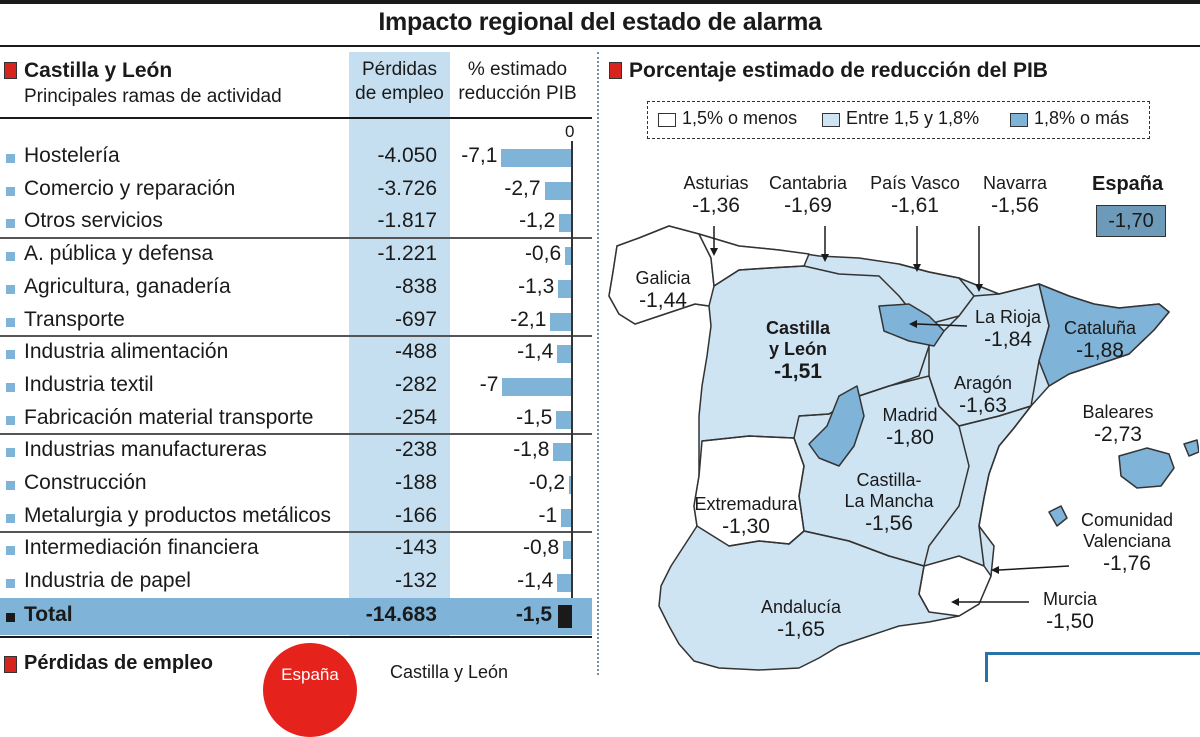 The width and height of the screenshot is (1200, 737). What do you see at coordinates (415, 515) in the screenshot?
I see `row-employment-value: -166` at bounding box center [415, 515].